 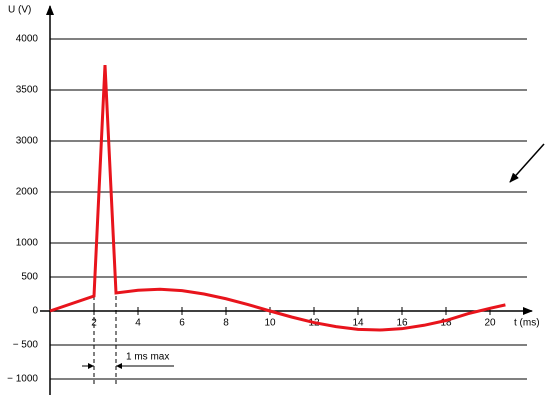 I want to click on y-tick-label: 3500, so click(x=27, y=90).